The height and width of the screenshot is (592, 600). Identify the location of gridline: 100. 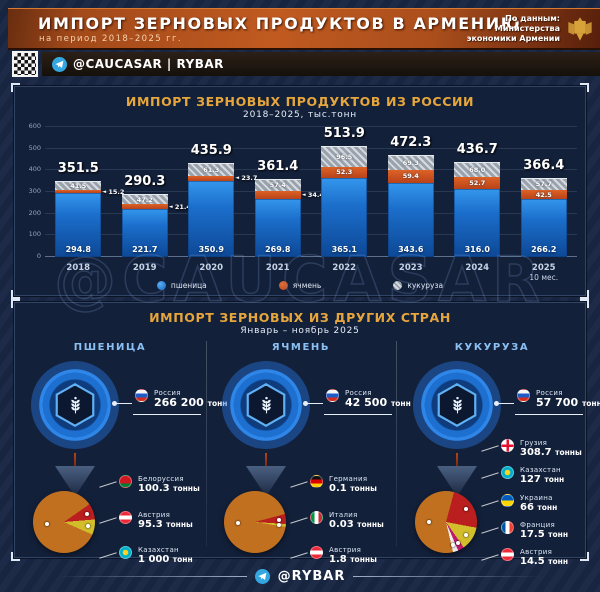
(303, 234).